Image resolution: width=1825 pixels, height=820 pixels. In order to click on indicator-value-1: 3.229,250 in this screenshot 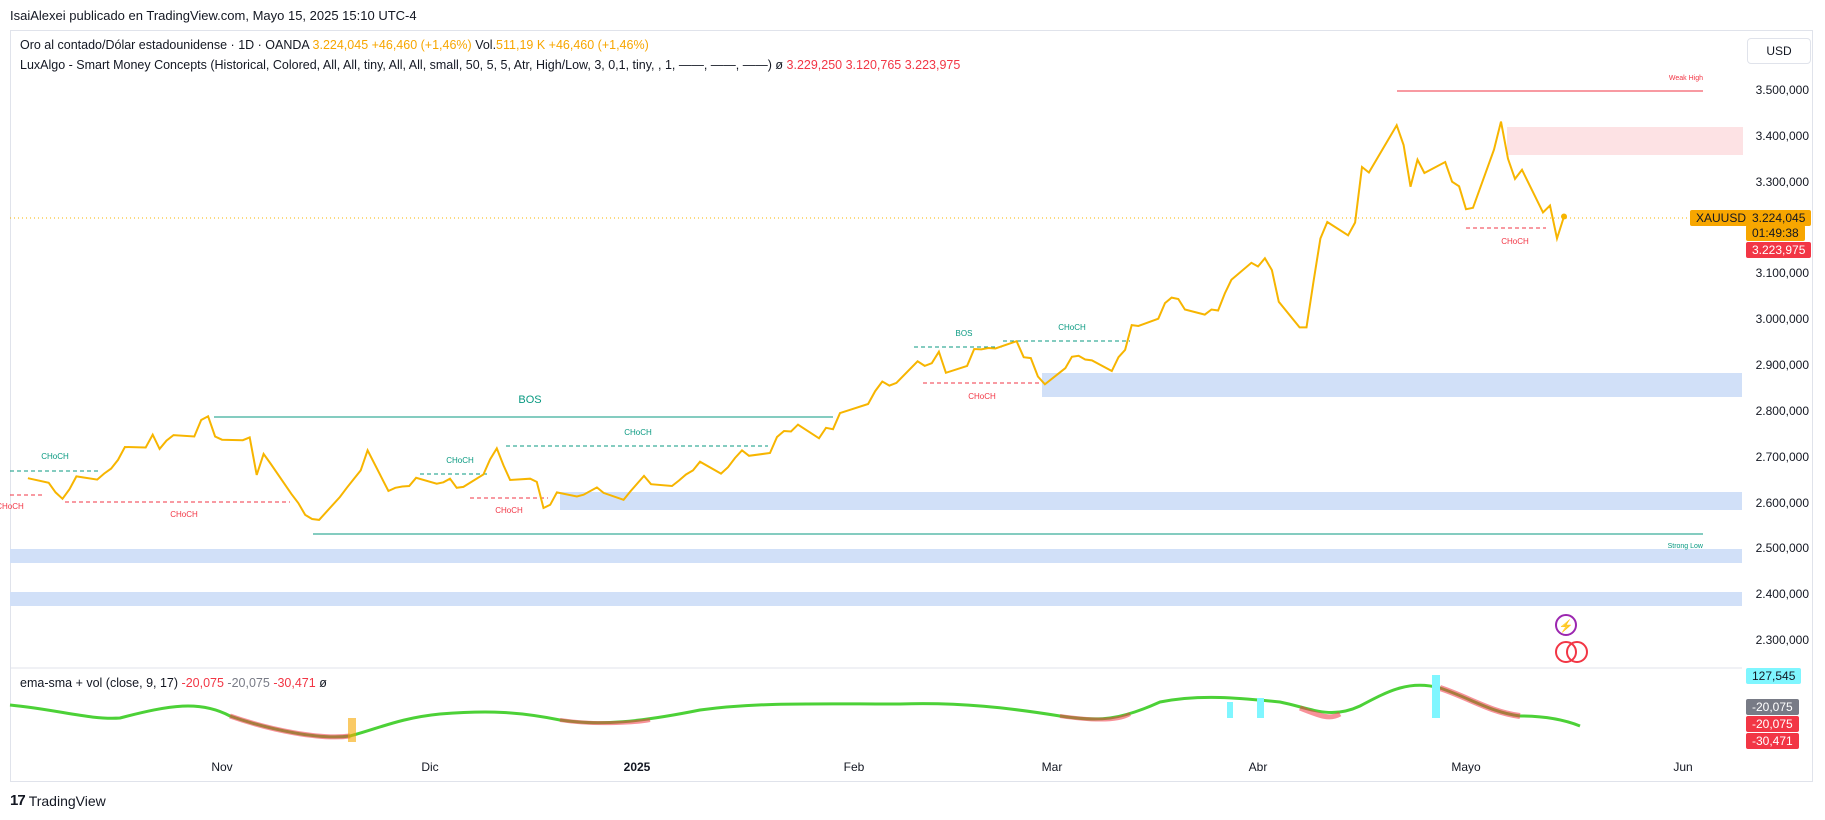, I will do `click(814, 65)`.